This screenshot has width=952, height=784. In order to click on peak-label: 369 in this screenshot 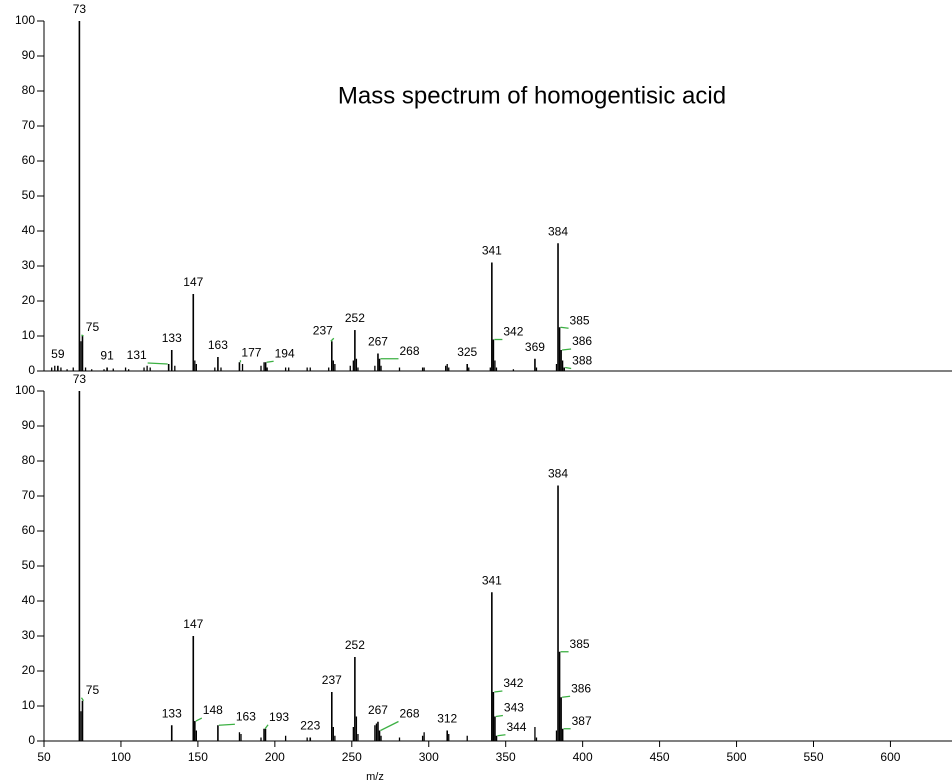, I will do `click(535, 347)`.